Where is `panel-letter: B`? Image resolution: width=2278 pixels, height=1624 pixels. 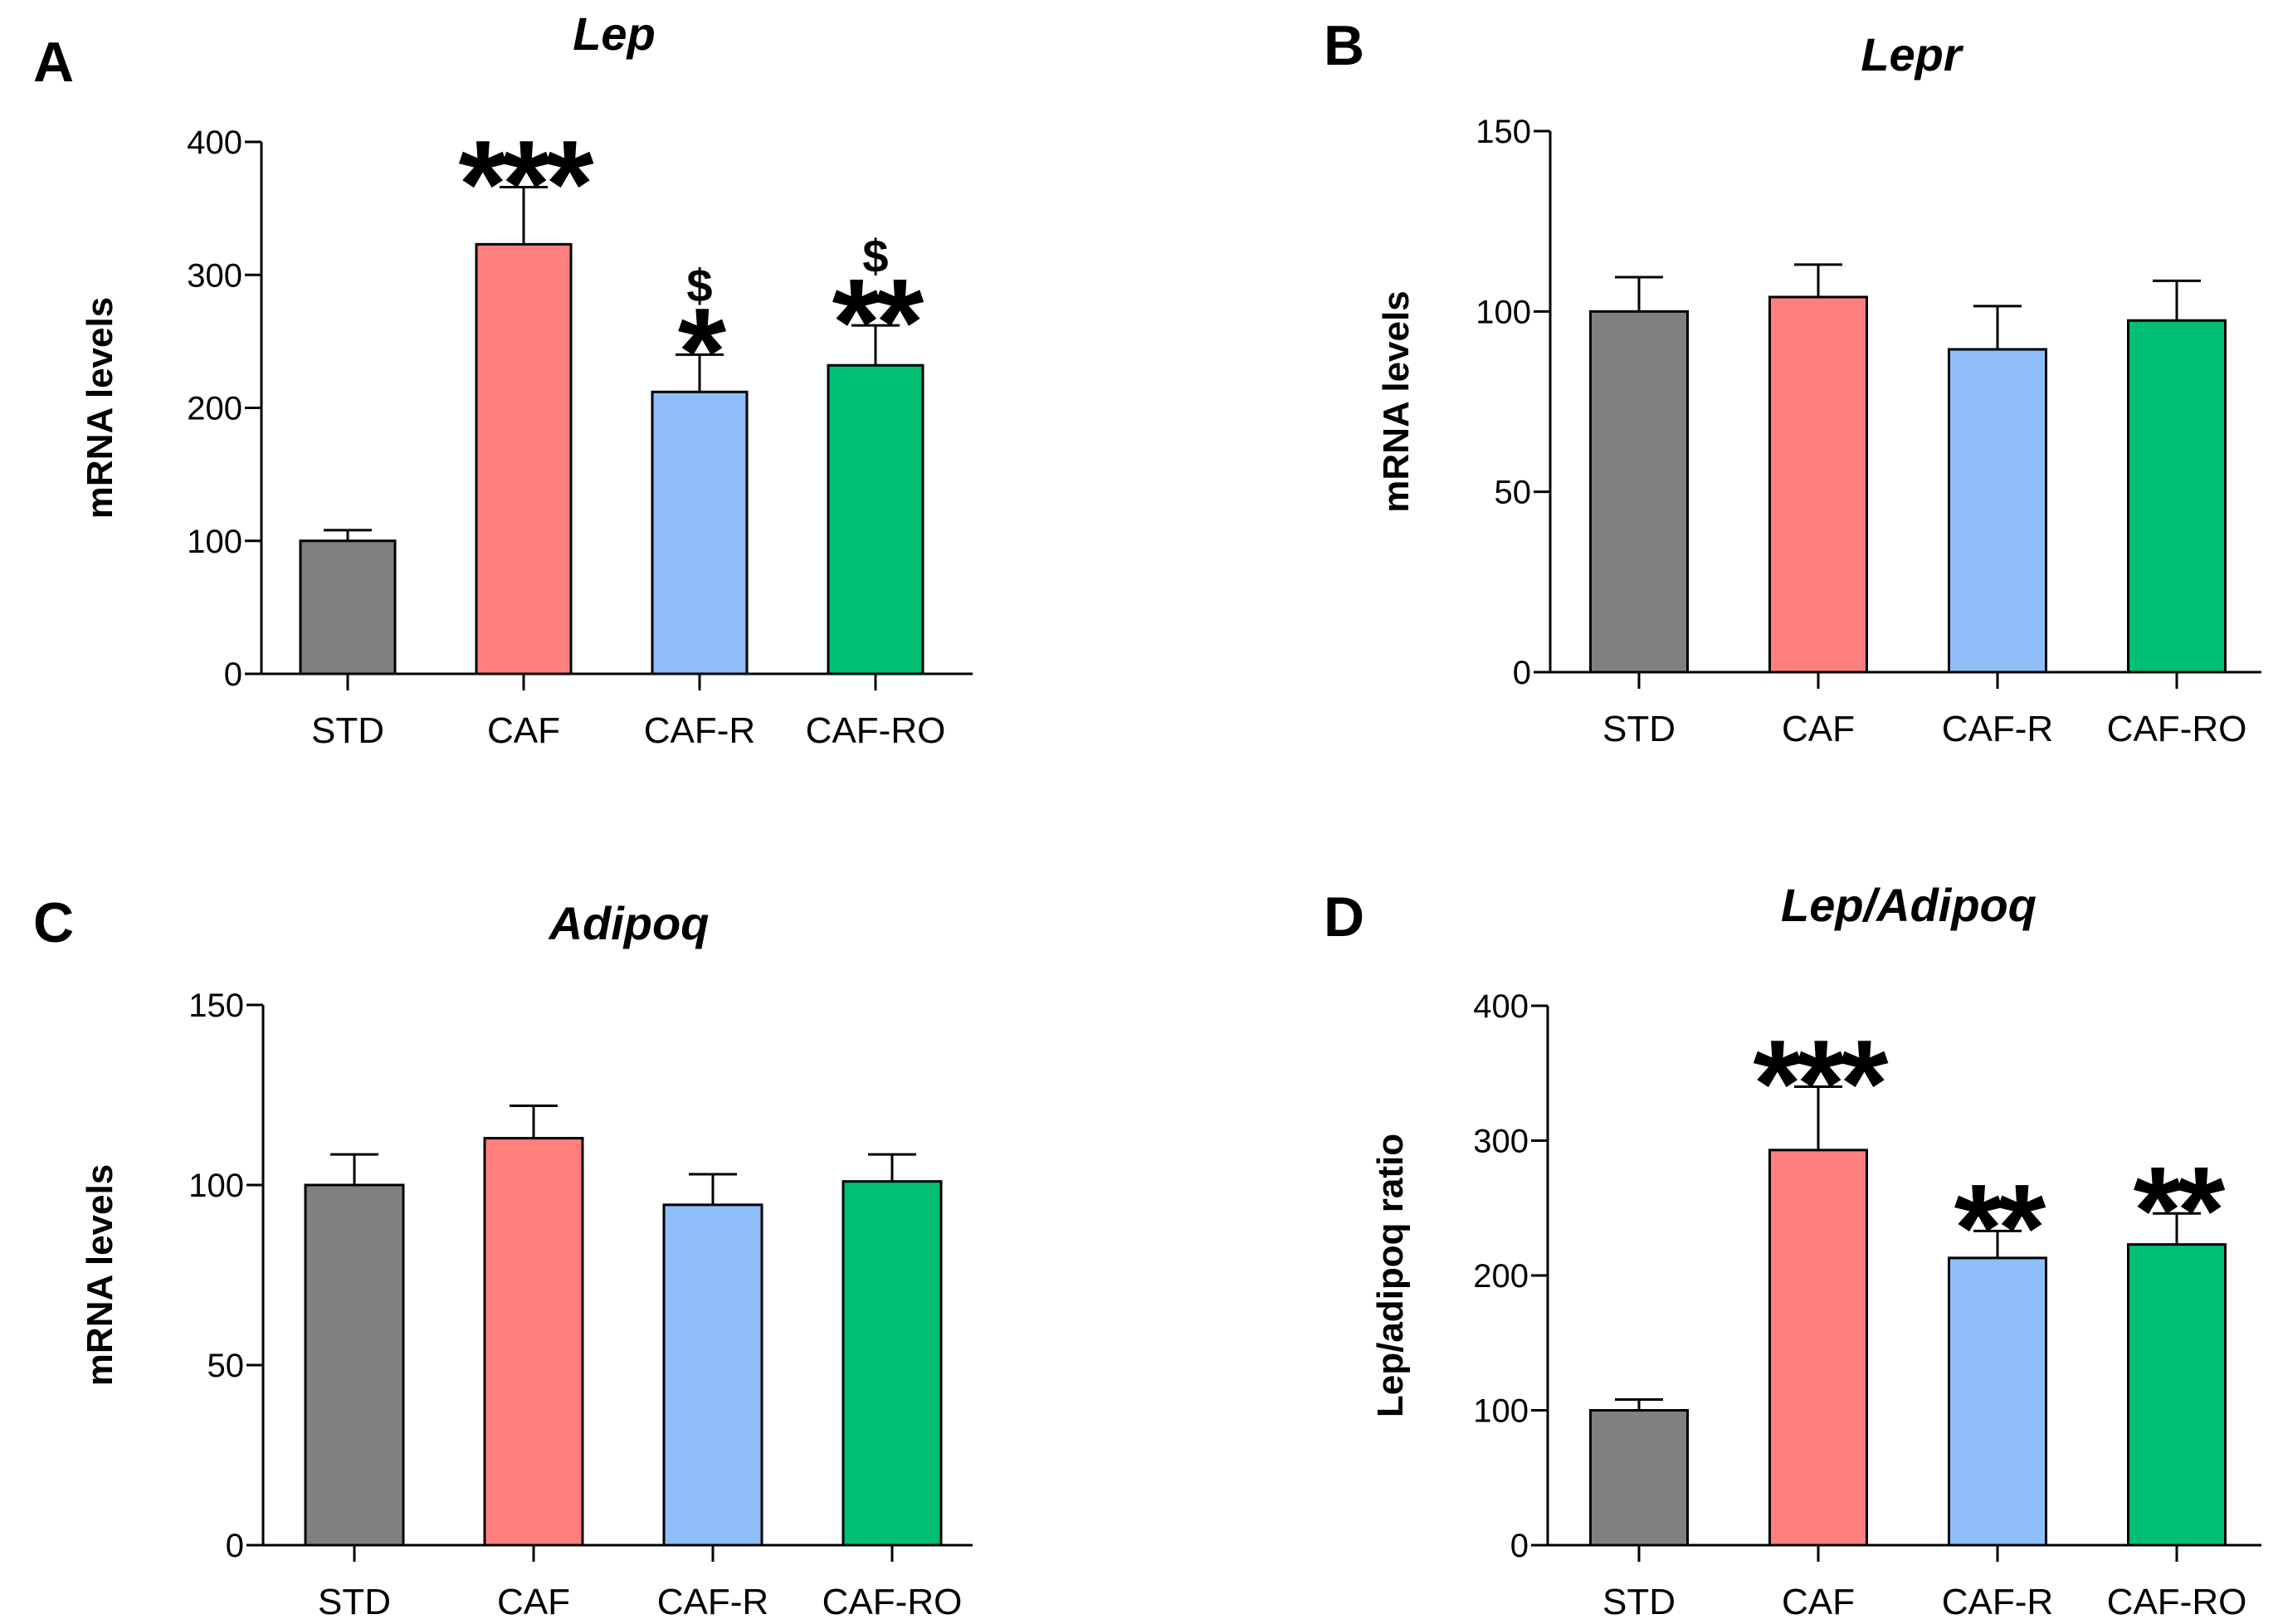 panel-letter: B is located at coordinates (1344, 45).